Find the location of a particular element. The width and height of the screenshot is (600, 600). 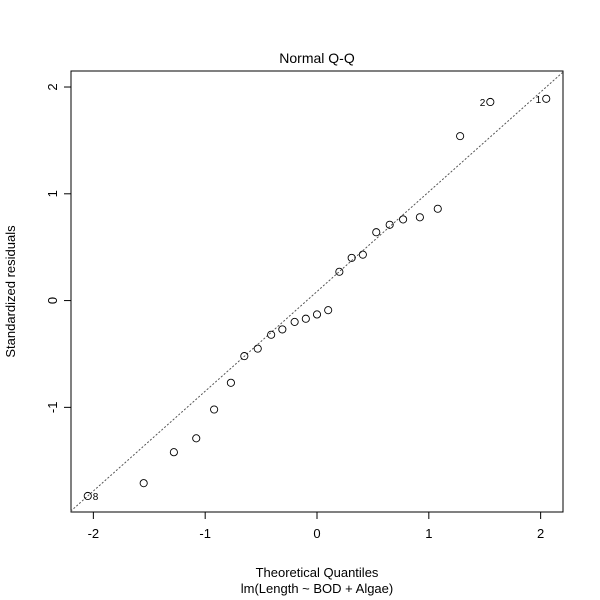

point-label: 1 is located at coordinates (539, 100).